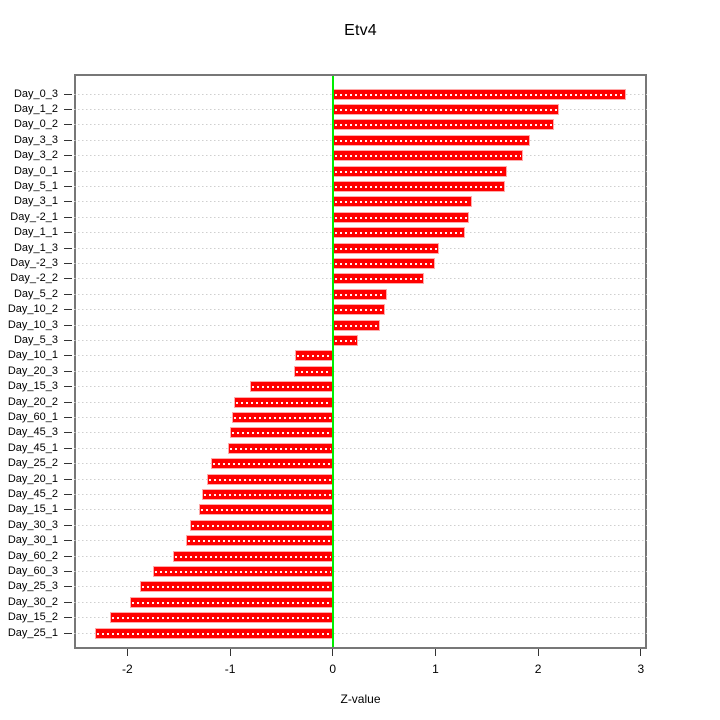 The height and width of the screenshot is (720, 720). I want to click on y-axis-label: Day_25_3, so click(32, 586).